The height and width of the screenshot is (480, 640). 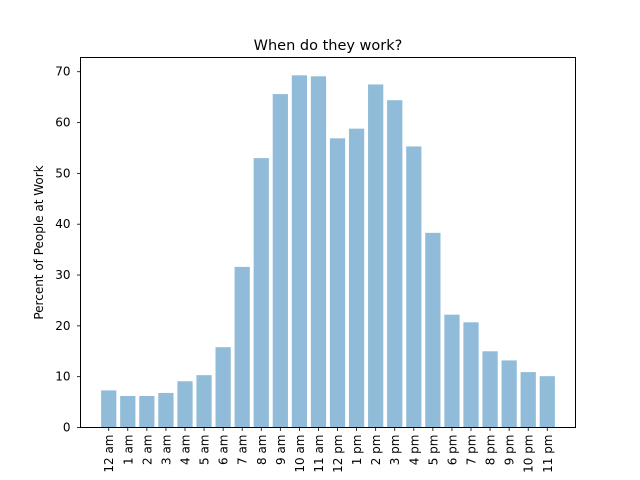 What do you see at coordinates (62, 123) in the screenshot?
I see `y-tick-label: 60` at bounding box center [62, 123].